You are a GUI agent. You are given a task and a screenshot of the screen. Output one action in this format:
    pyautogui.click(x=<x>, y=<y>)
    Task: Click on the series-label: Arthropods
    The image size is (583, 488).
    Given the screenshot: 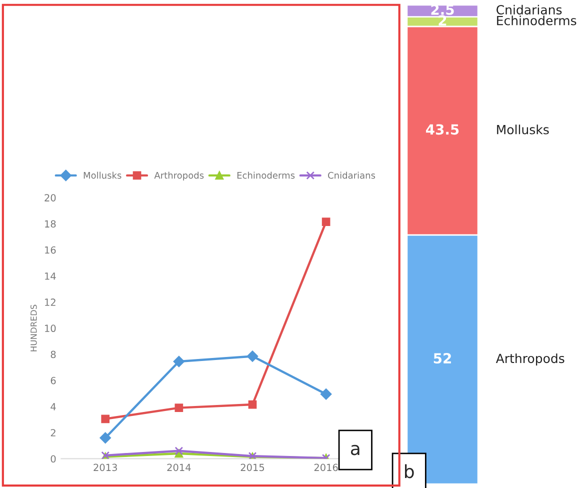 What is the action you would take?
    pyautogui.click(x=530, y=359)
    